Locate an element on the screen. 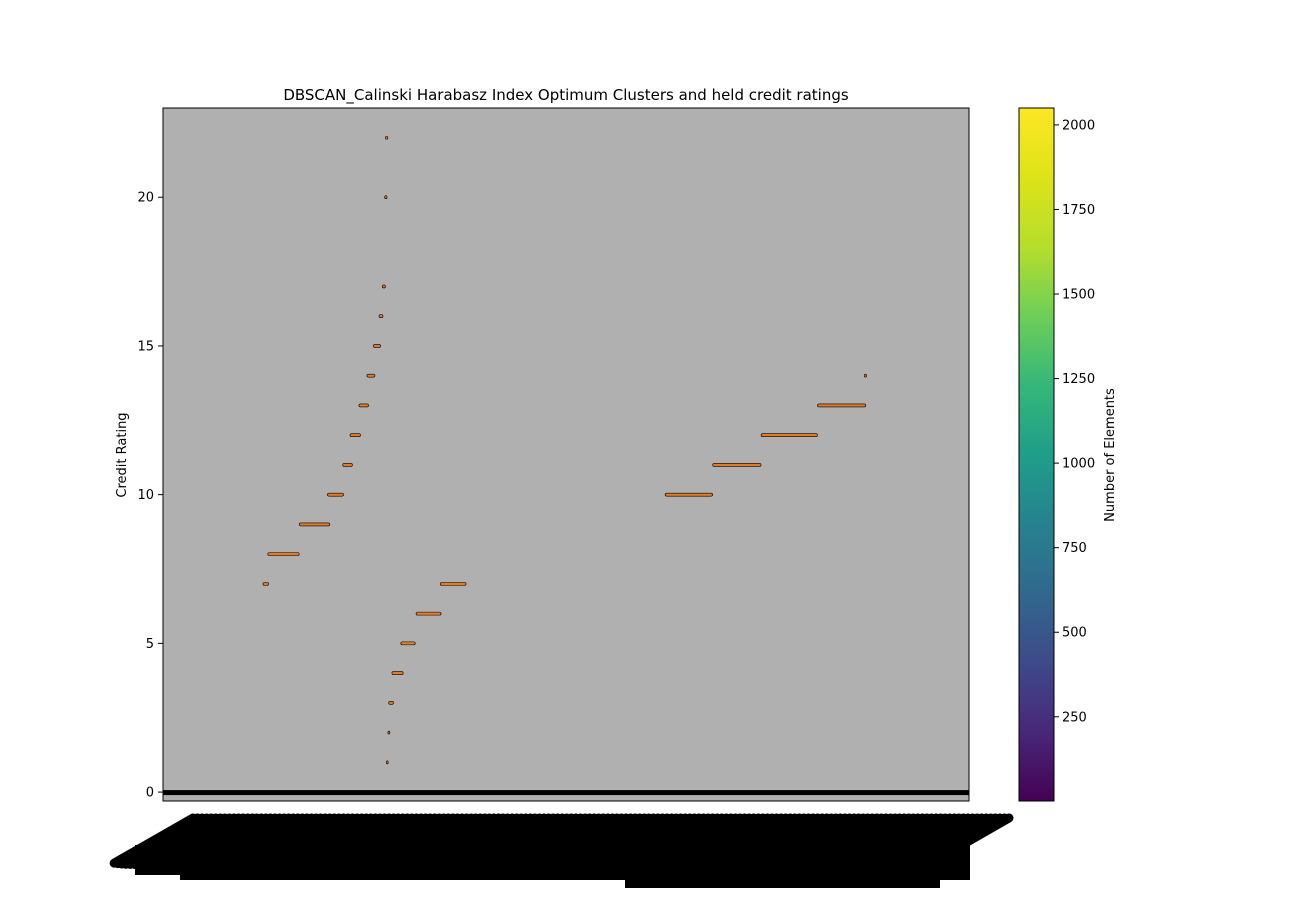 Image resolution: width=1300 pixels, height=900 pixels. y-axis: 0 5 10 15 20 is located at coordinates (150, 496).